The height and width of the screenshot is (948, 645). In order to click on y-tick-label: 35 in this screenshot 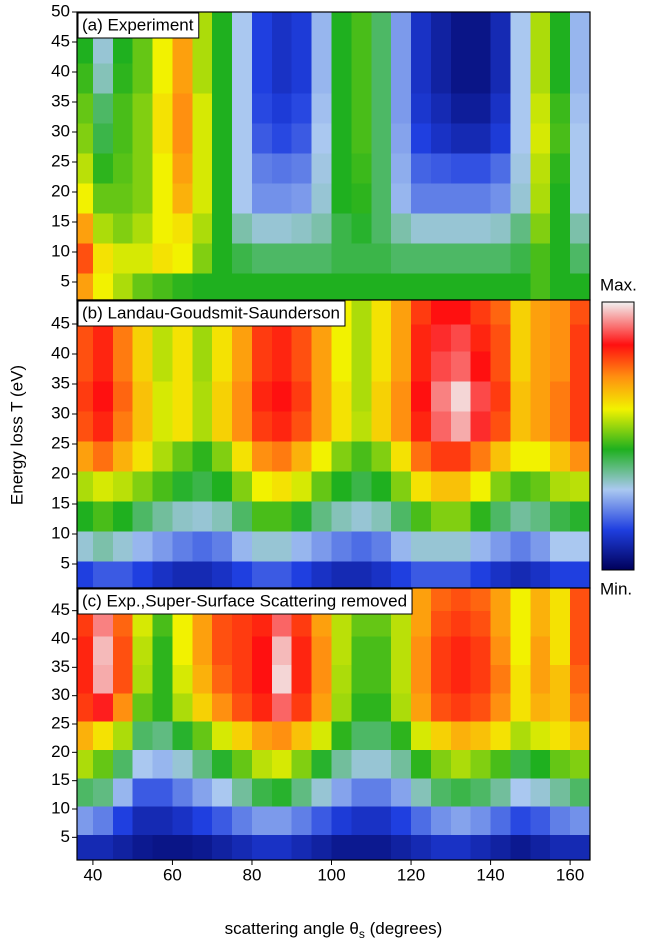, I will do `click(60, 666)`.